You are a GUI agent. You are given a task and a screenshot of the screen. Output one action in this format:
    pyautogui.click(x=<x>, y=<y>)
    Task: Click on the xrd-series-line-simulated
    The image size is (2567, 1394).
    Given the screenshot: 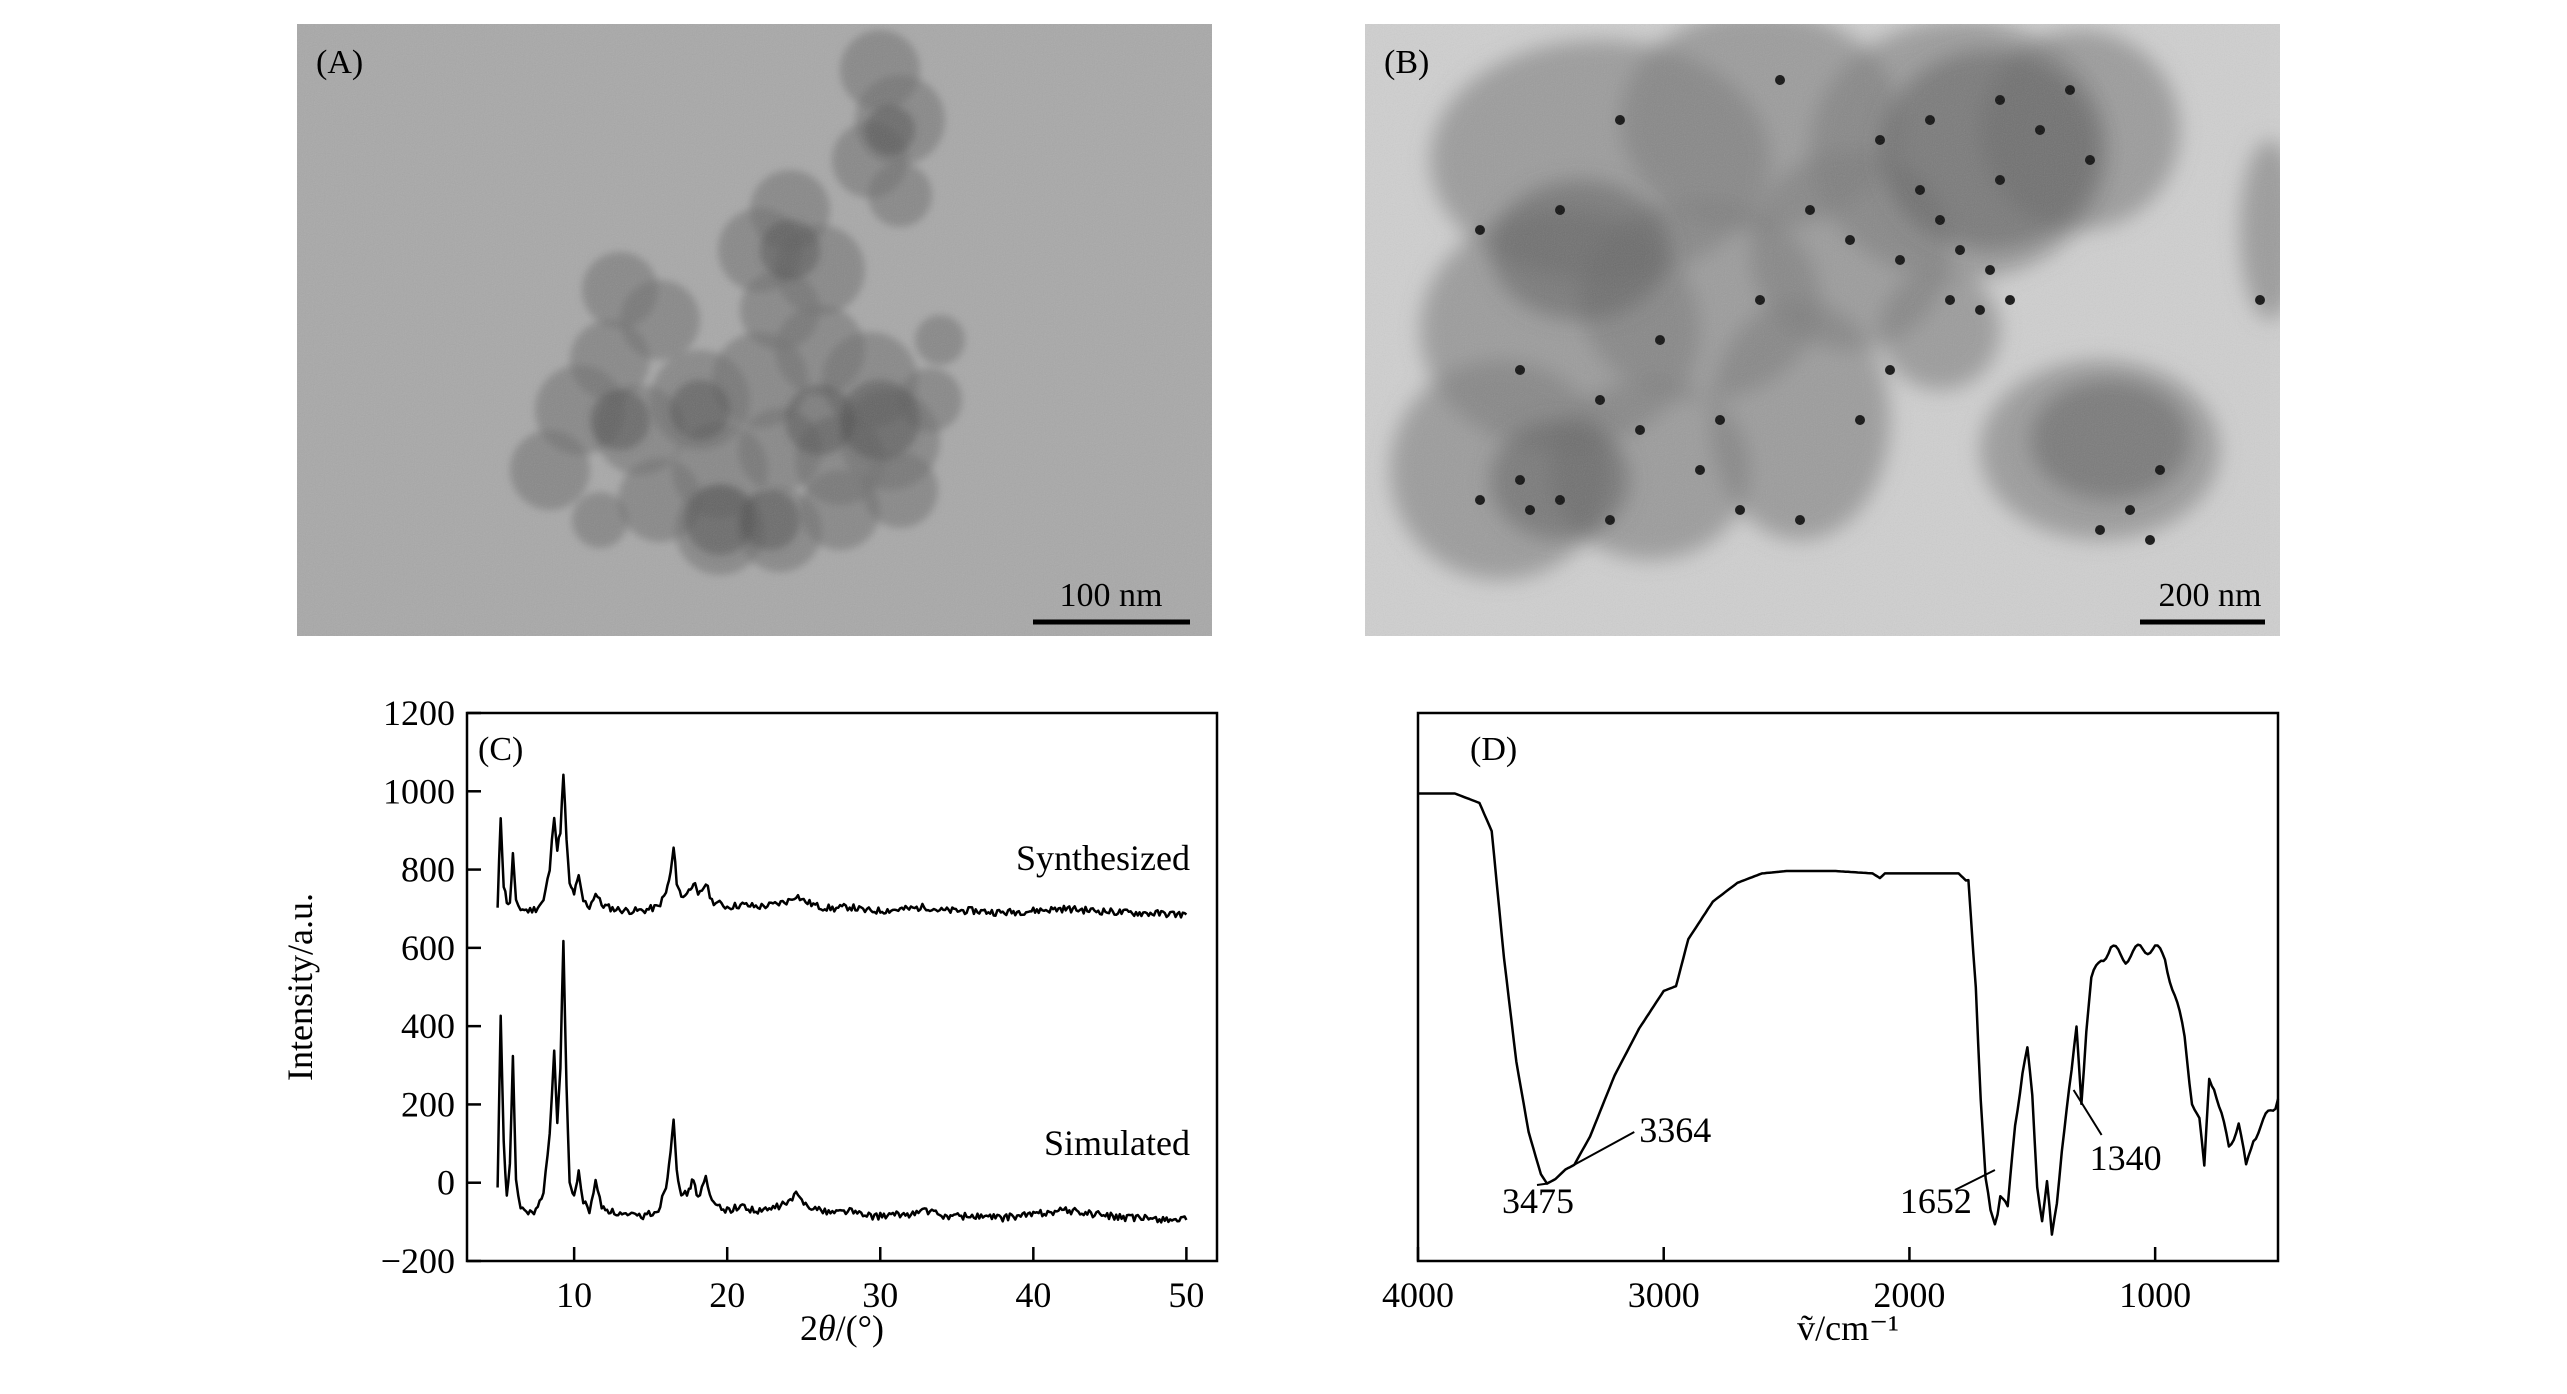 What is the action you would take?
    pyautogui.click(x=842, y=1081)
    